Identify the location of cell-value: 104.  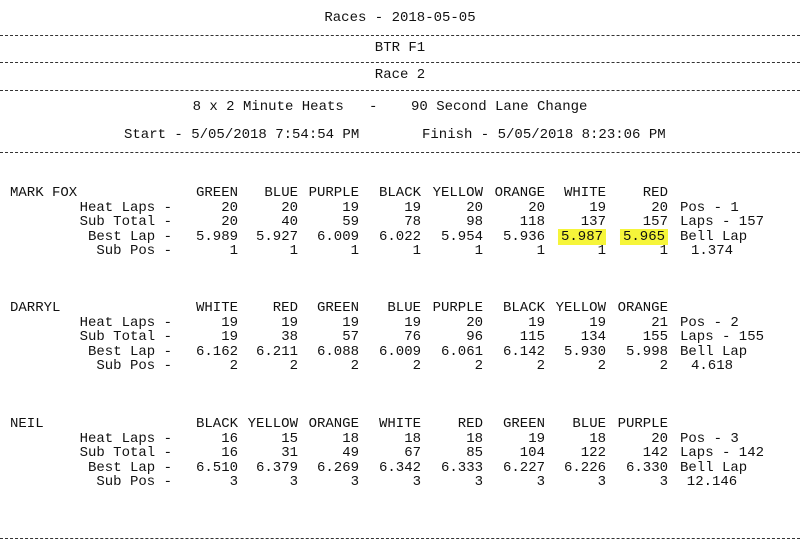
(532, 453).